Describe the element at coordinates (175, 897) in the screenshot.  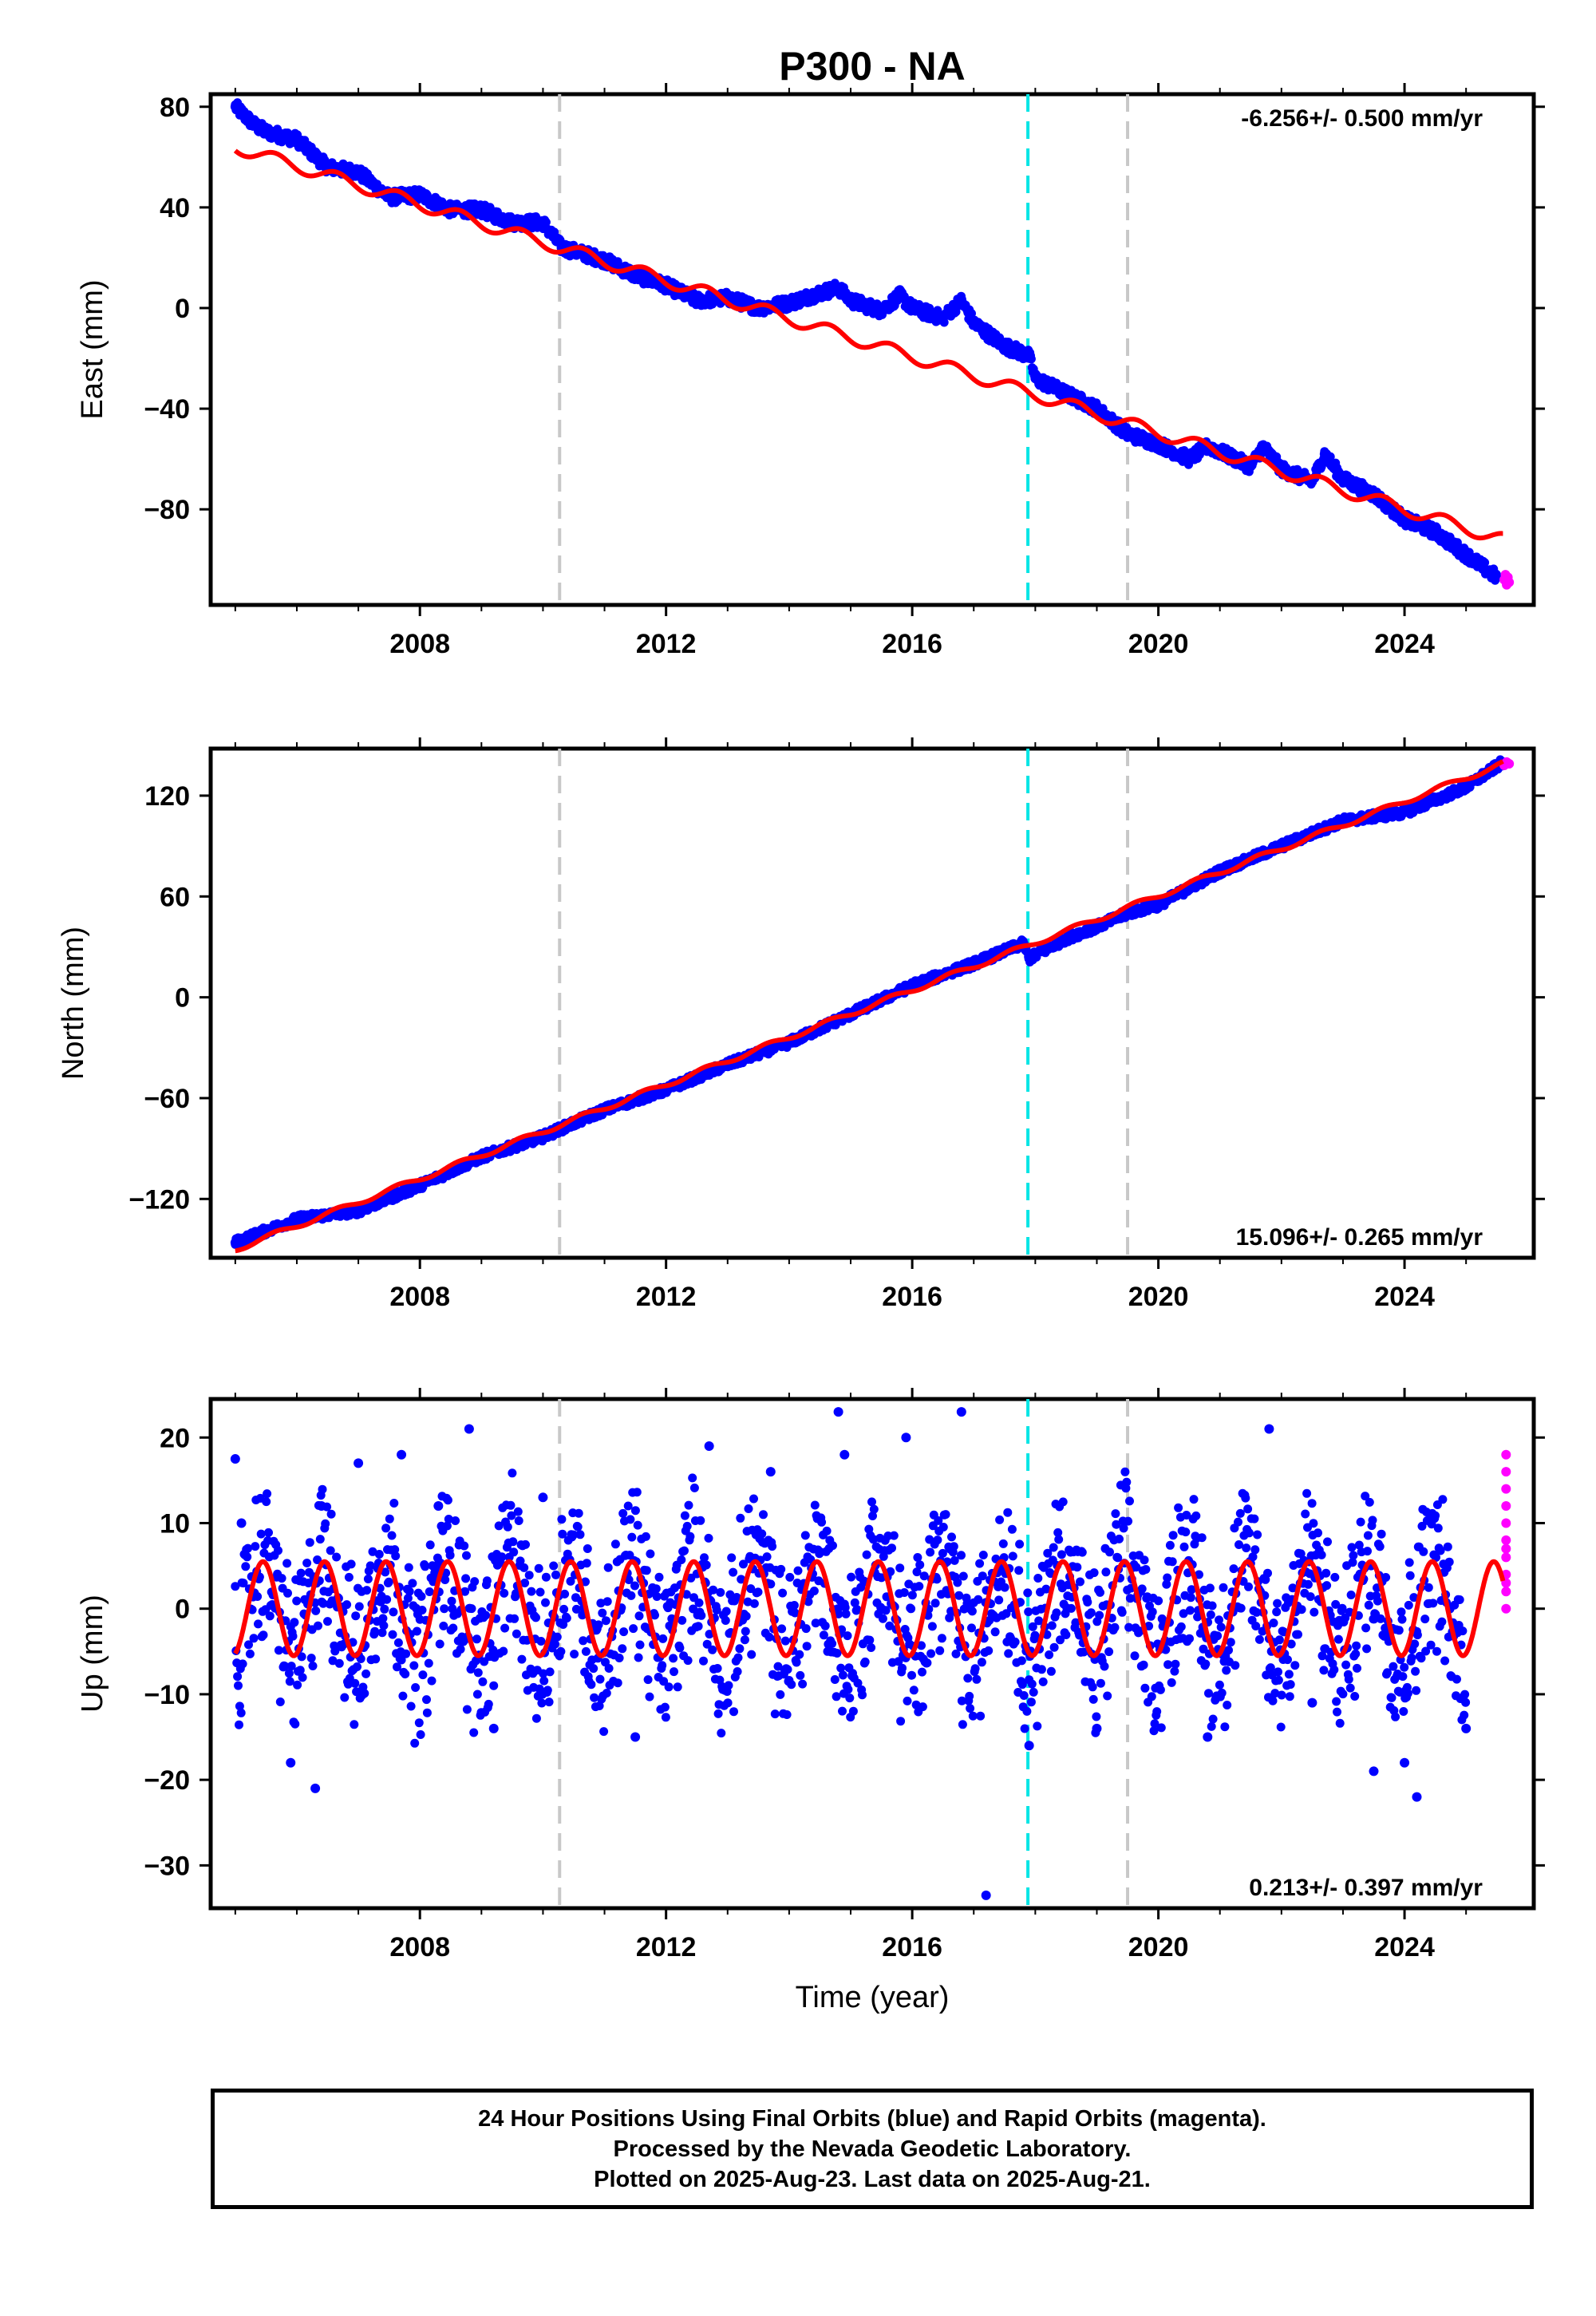
I see `y-tick-label: 60` at that location.